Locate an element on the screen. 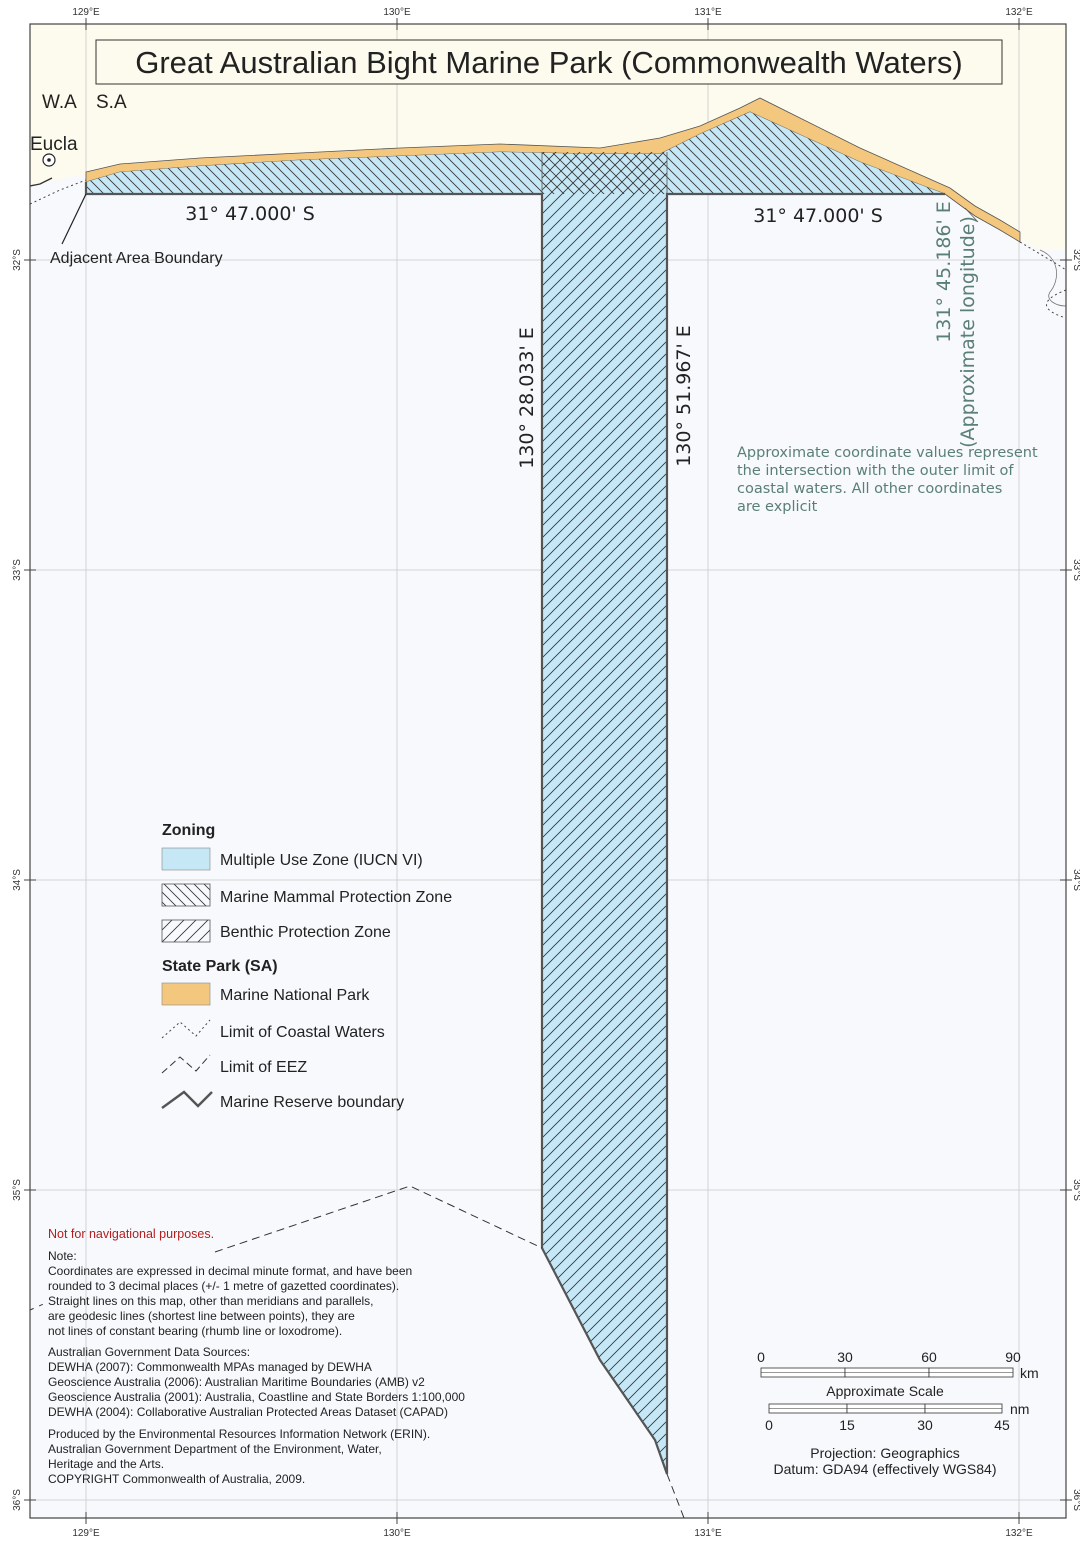 The height and width of the screenshot is (1544, 1080). lat-label-left: 31° 47.000' S is located at coordinates (250, 214).